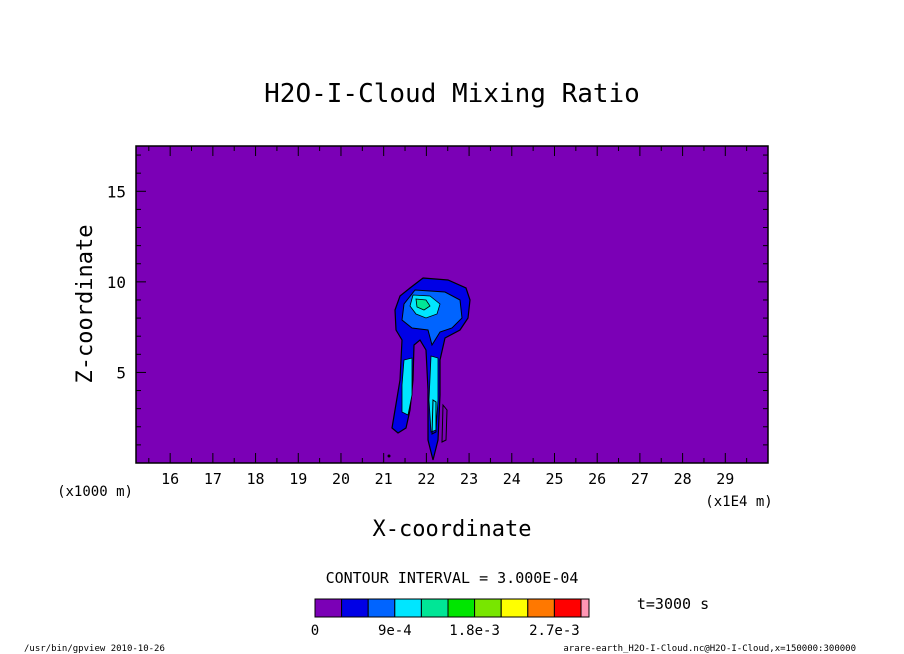  I want to click on x-tick-label: 17, so click(213, 479).